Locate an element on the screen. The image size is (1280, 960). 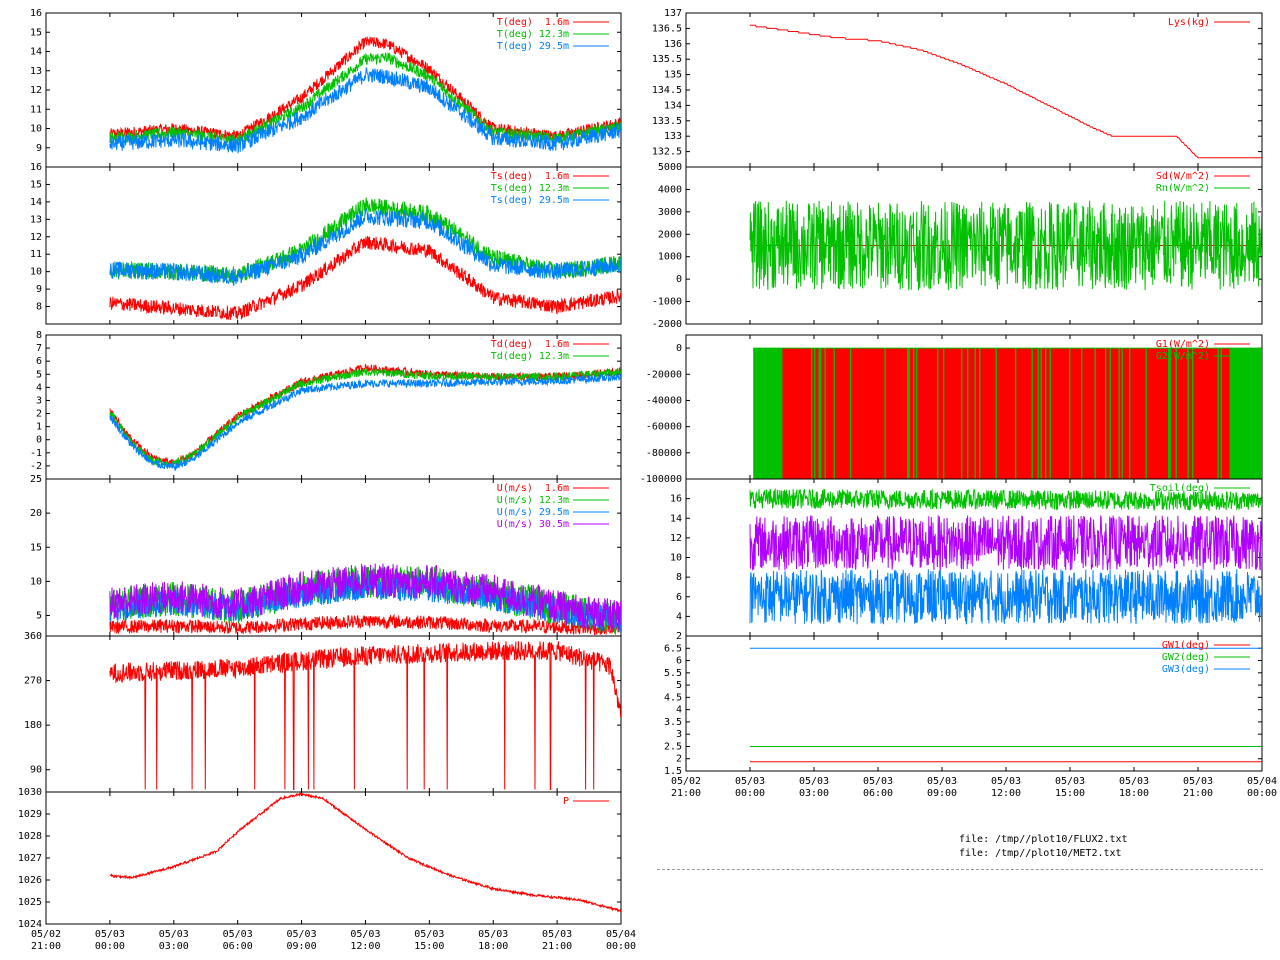
legend-label: T(deg) 1.6m is located at coordinates (533, 22).